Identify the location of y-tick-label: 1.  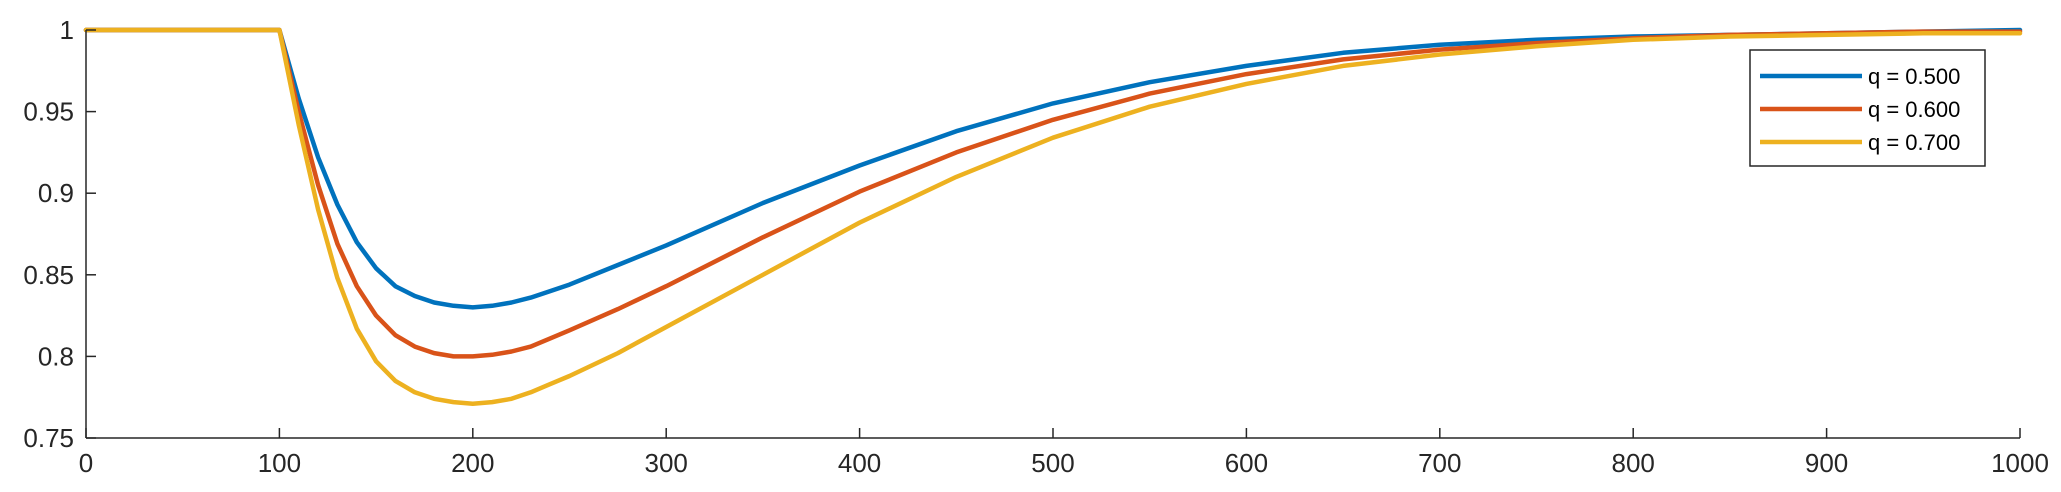
(67, 30).